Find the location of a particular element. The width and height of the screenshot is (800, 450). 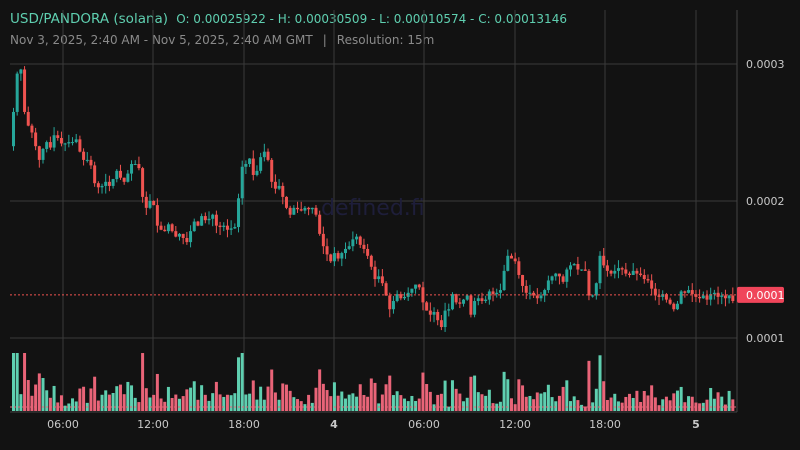

pair-title: USD/PANDORA (solana) is located at coordinates (89, 19).